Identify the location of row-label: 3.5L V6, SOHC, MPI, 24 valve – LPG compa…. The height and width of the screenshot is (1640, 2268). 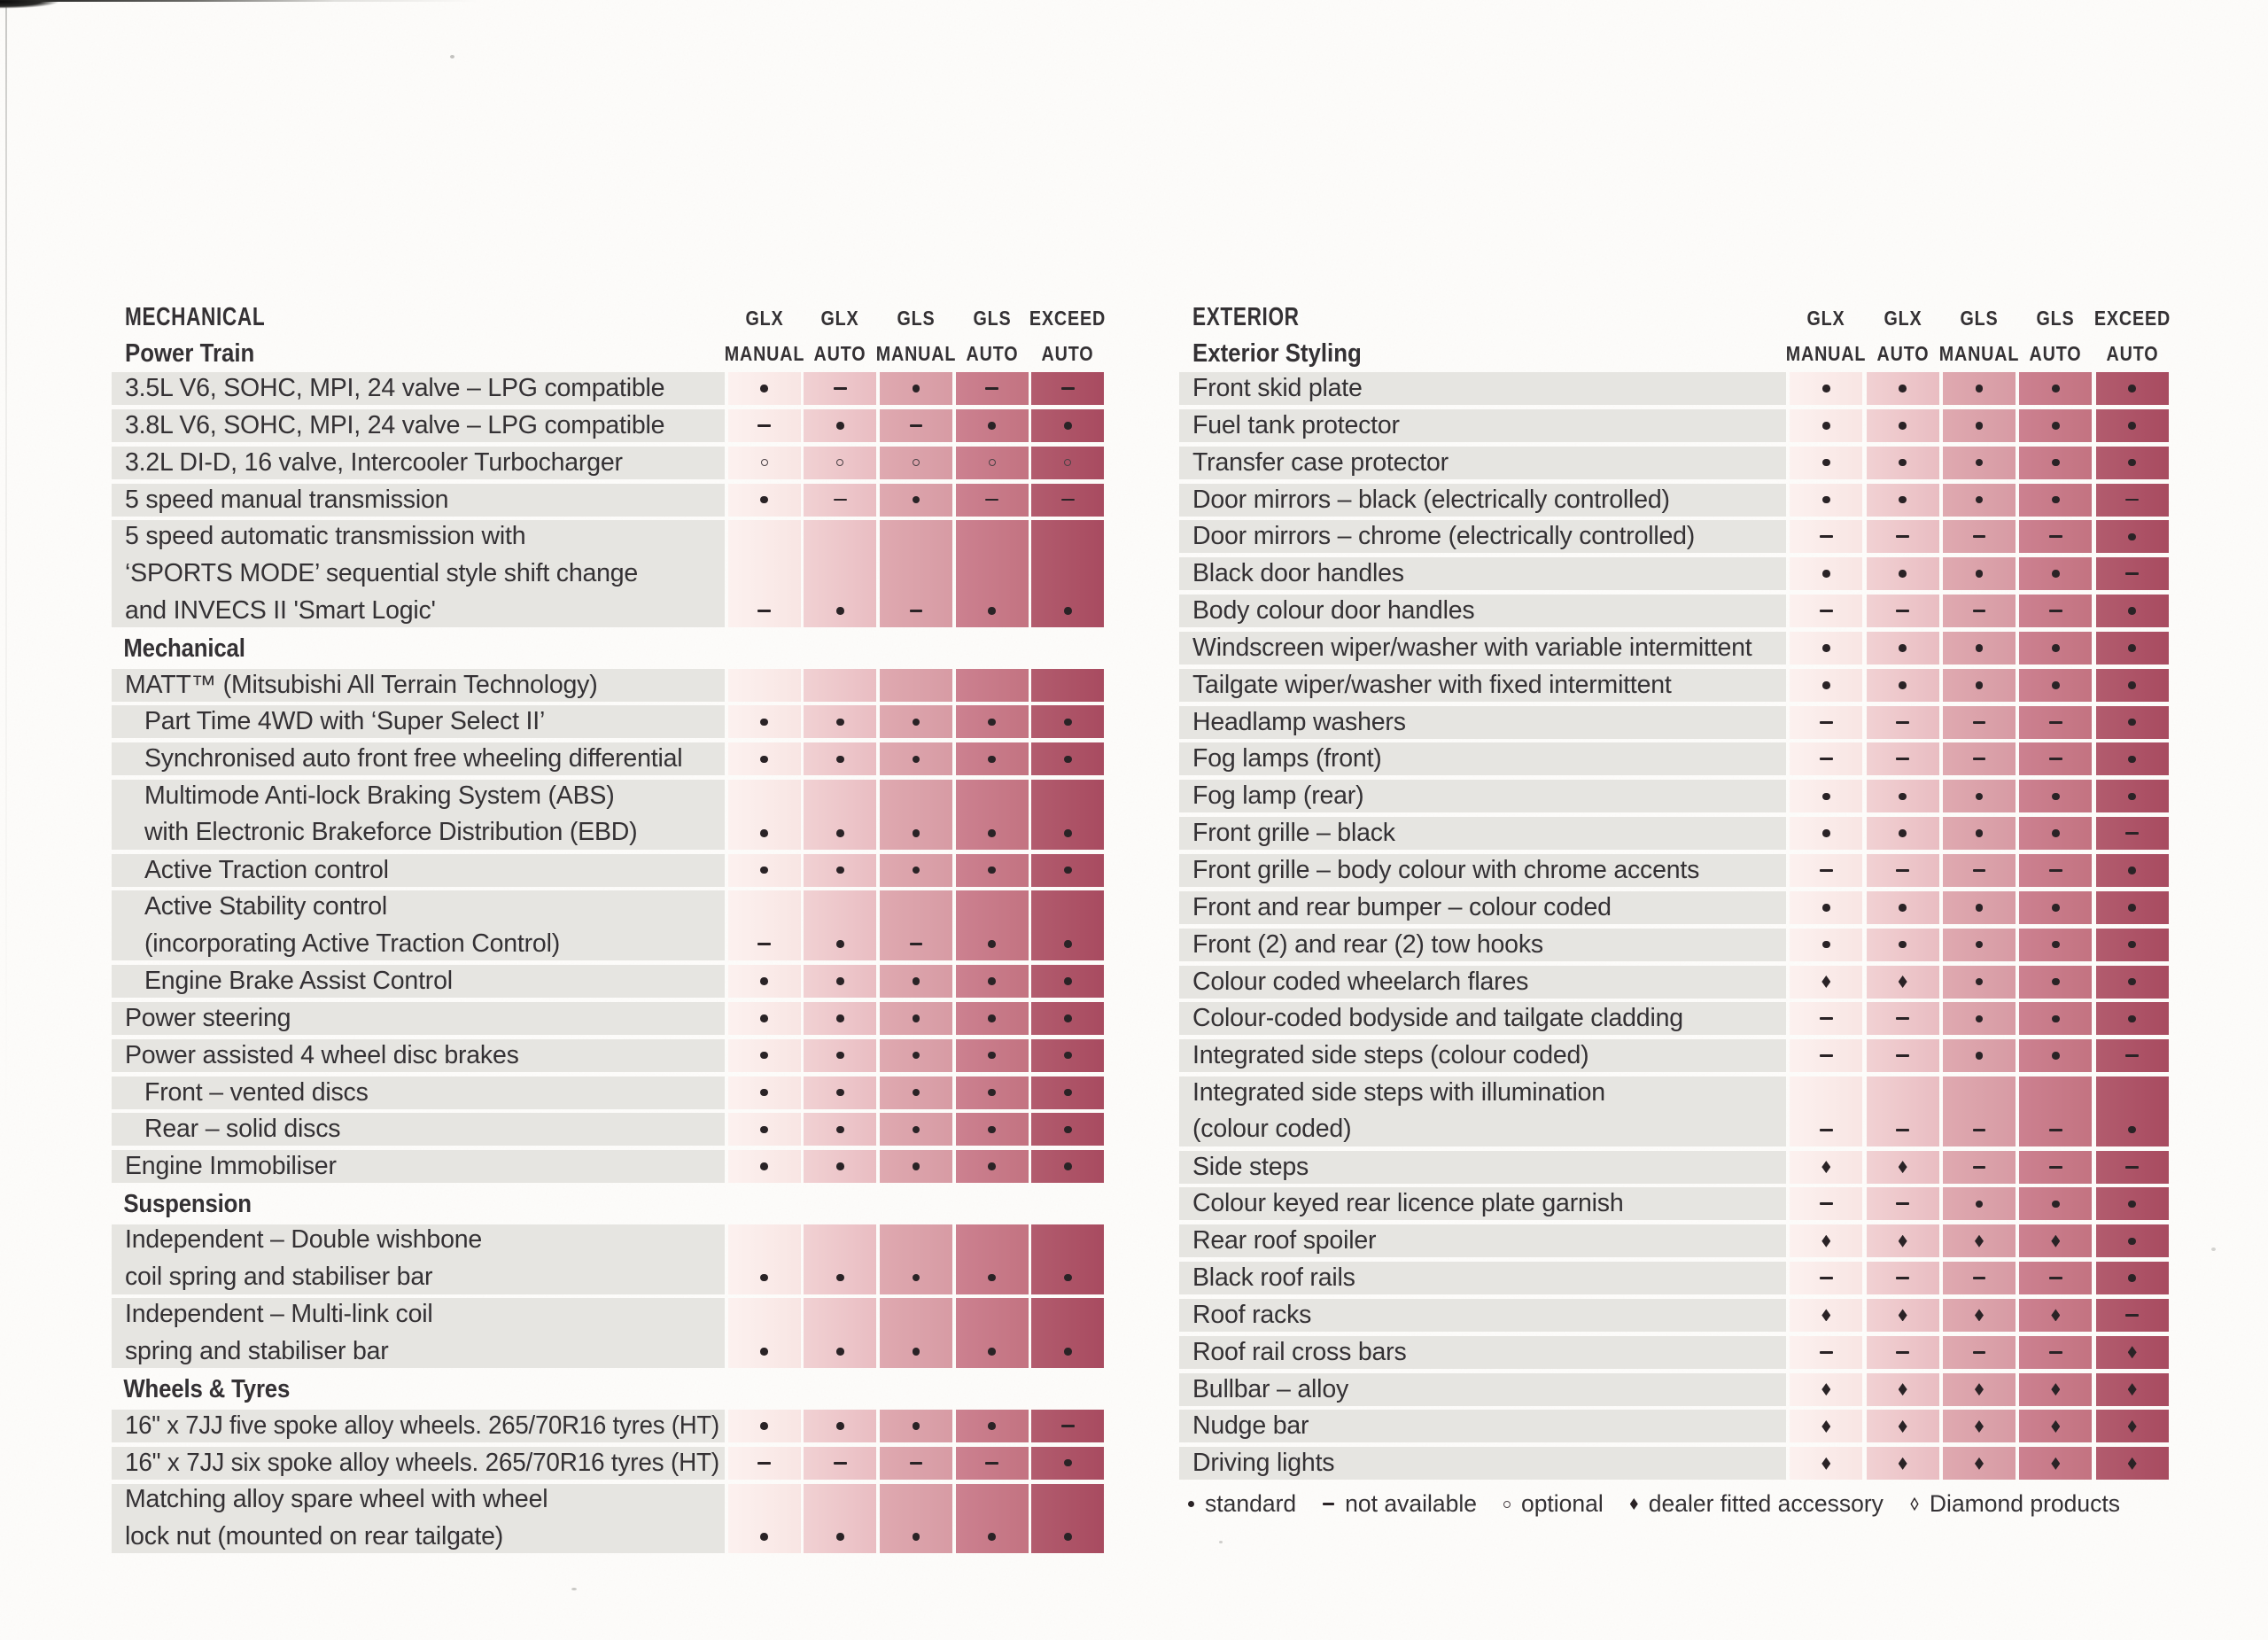
(418, 388).